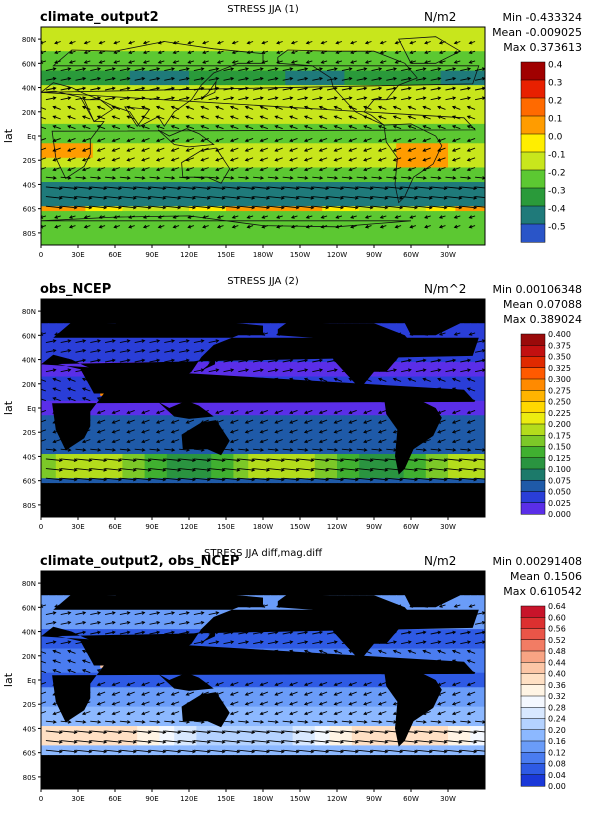 The height and width of the screenshot is (816, 606). I want to click on vector-head, so click(489, 198).